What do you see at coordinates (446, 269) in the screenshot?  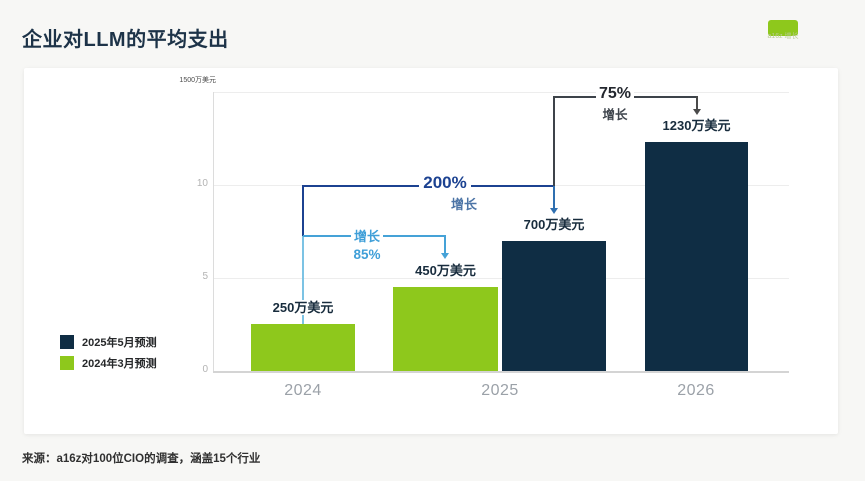 I see `bar-value-label-2025-green: 450万美元` at bounding box center [446, 269].